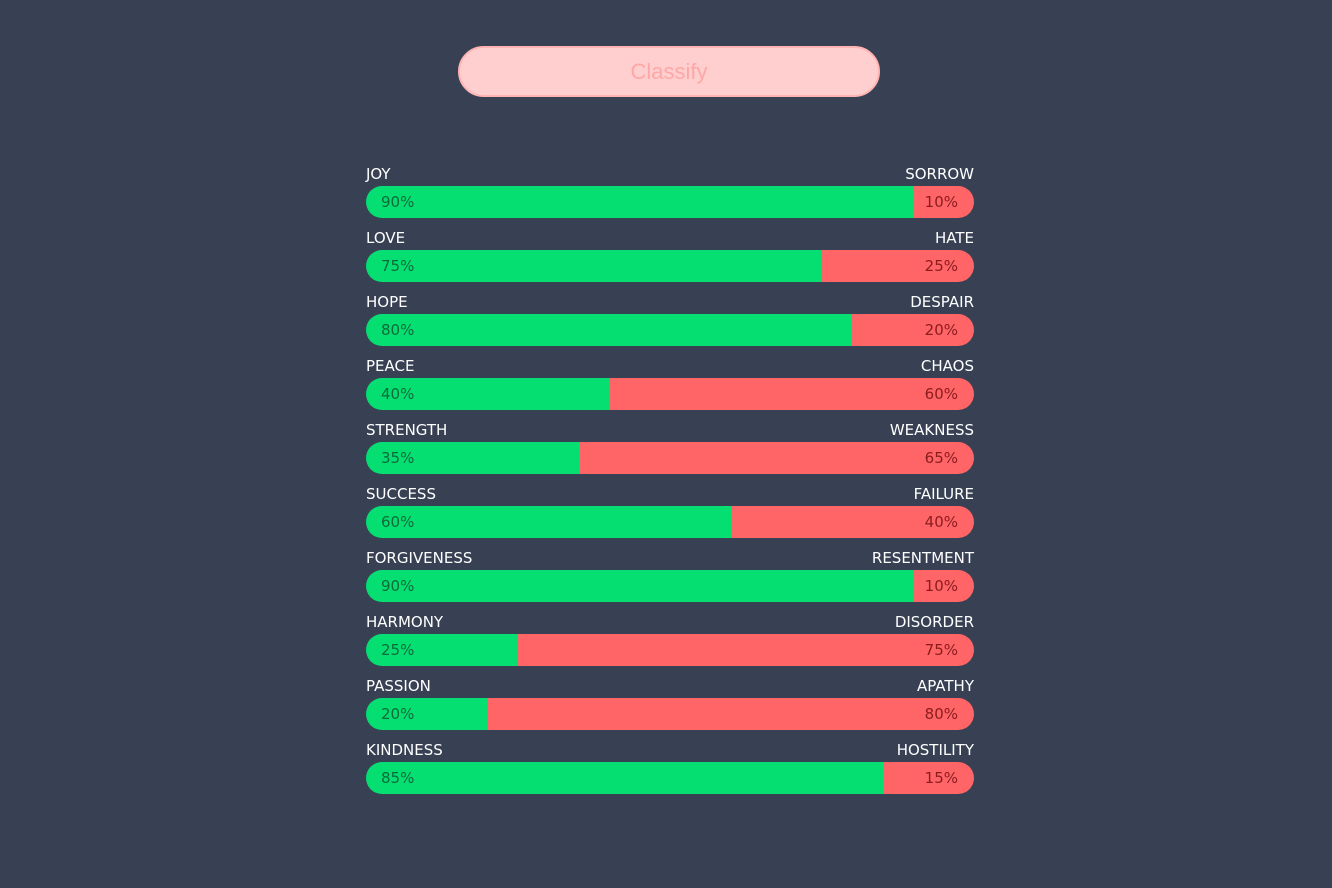 This screenshot has width=1332, height=888. I want to click on negative-percent: 60%, so click(941, 394).